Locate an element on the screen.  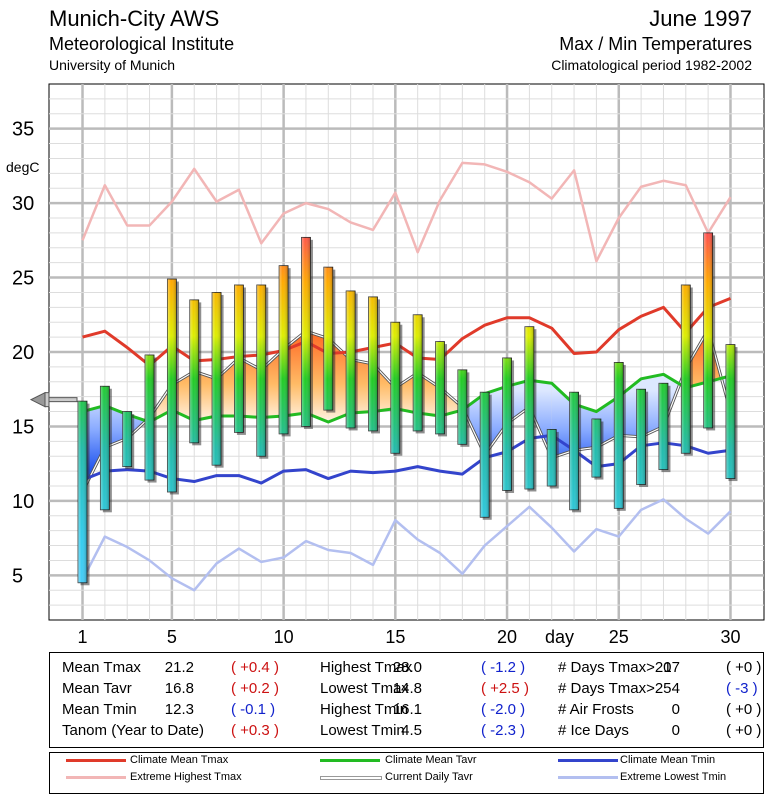
stat-value: 16.1 is located at coordinates (407, 709).